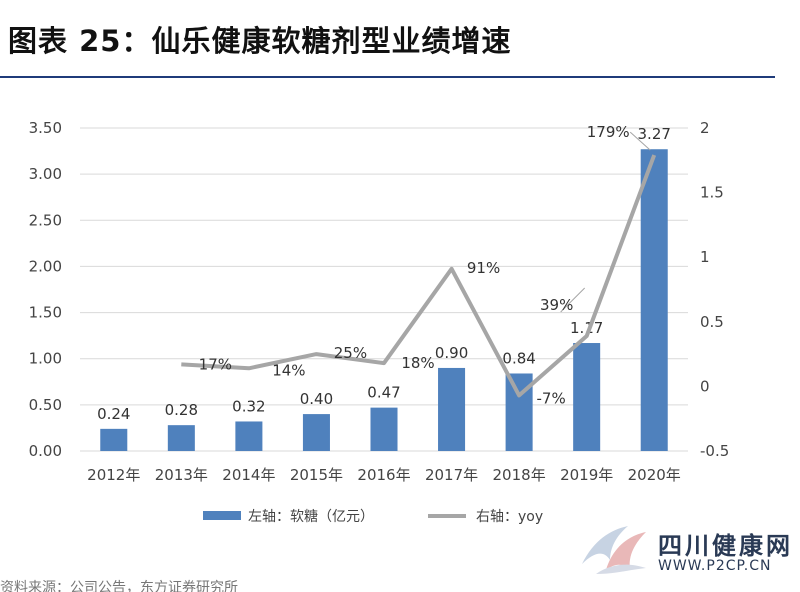  I want to click on left-tick-label: 2.00, so click(45, 266).